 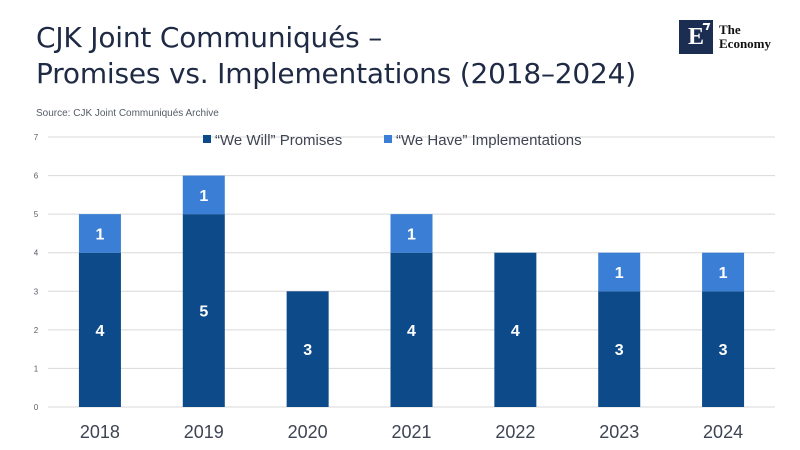 I want to click on x-tick-label: 2021, so click(x=411, y=432).